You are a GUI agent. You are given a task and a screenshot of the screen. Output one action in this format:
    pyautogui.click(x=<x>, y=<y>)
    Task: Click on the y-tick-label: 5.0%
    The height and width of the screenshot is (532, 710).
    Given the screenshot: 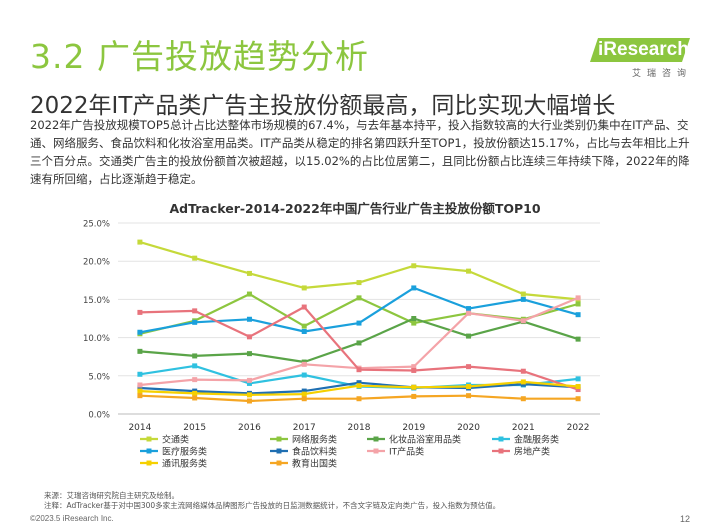 What is the action you would take?
    pyautogui.click(x=99, y=377)
    